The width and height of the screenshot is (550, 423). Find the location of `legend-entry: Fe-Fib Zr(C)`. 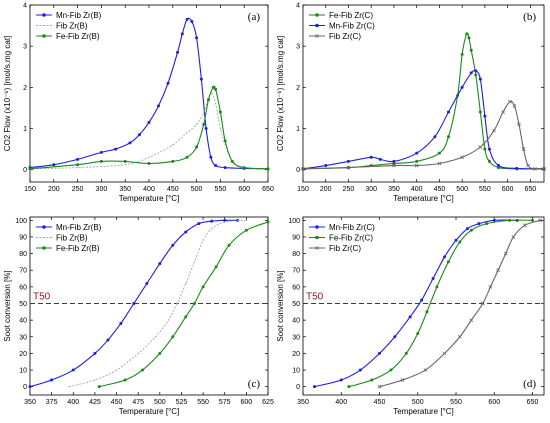

legend-entry: Fe-Fib Zr(C) is located at coordinates (351, 15).